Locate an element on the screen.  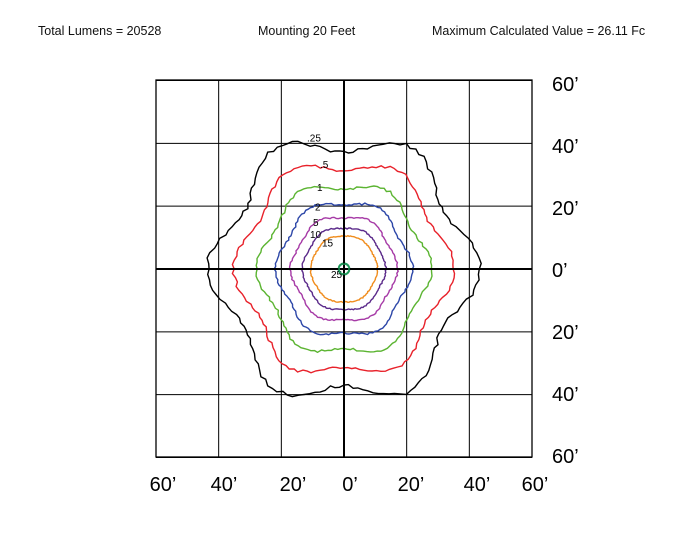
y-tick-label: 0’ is located at coordinates (560, 271).